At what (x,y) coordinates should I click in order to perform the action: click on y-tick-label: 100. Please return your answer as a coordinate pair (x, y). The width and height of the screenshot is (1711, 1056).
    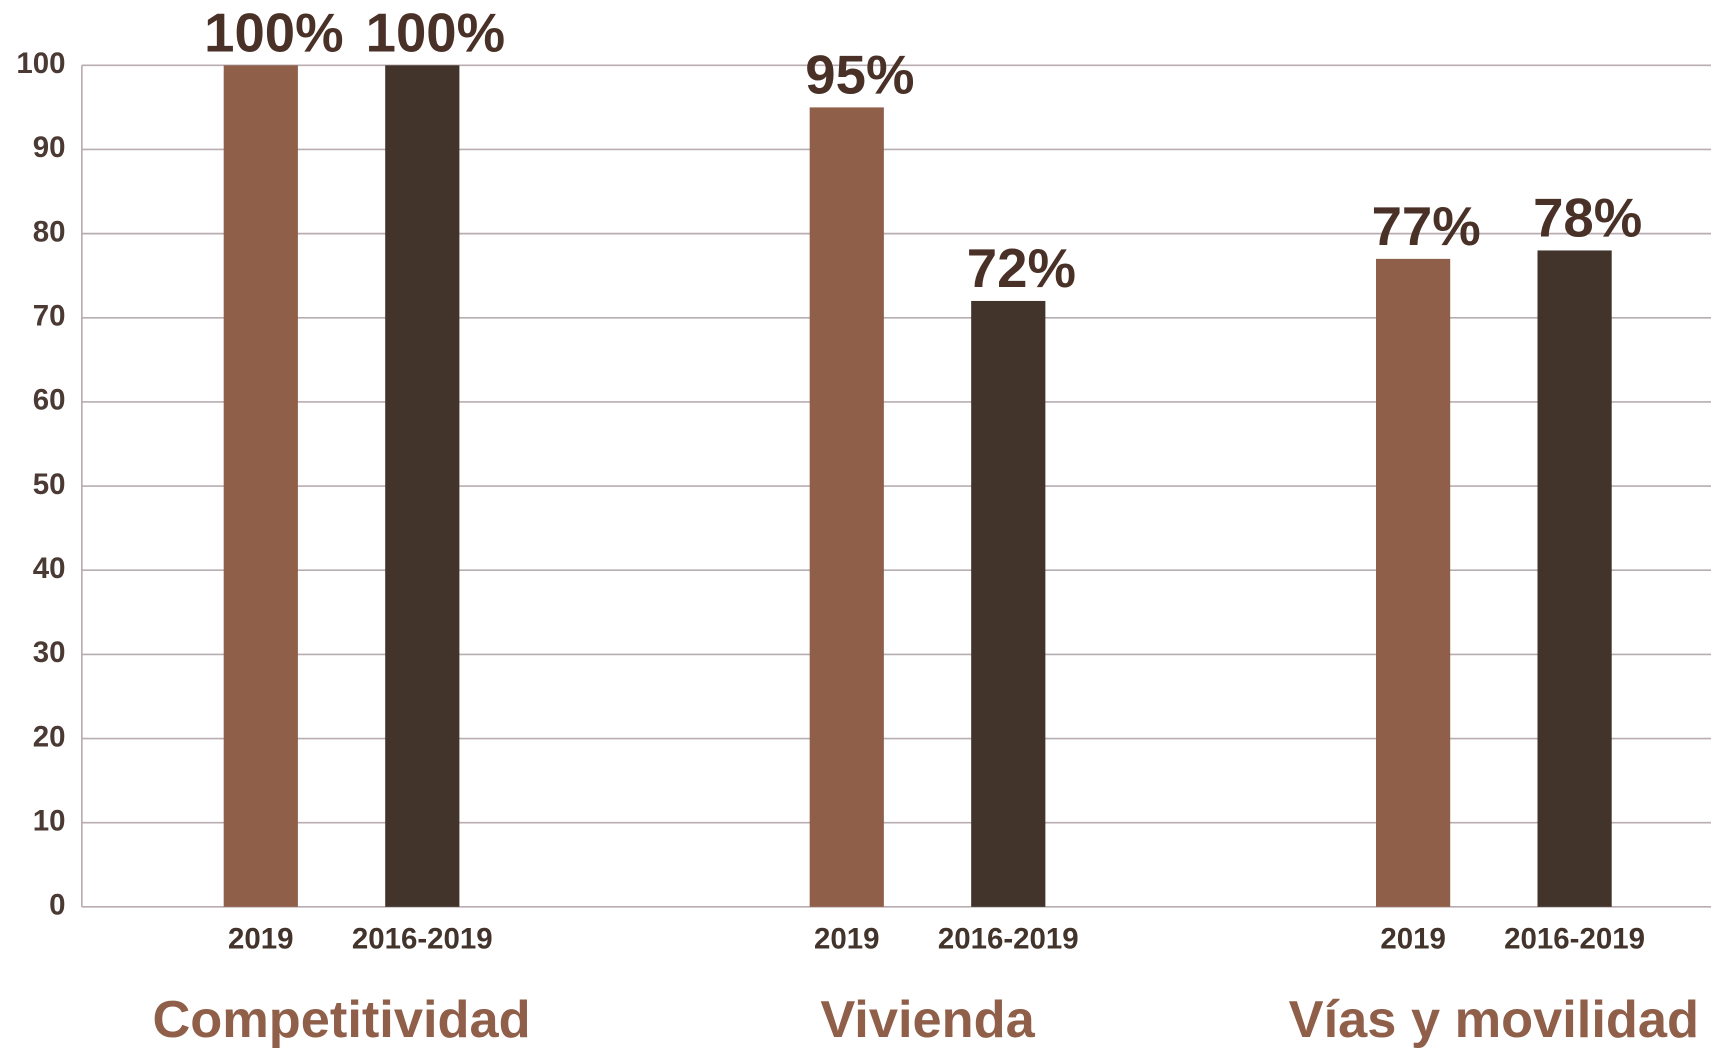
    Looking at the image, I should click on (40, 63).